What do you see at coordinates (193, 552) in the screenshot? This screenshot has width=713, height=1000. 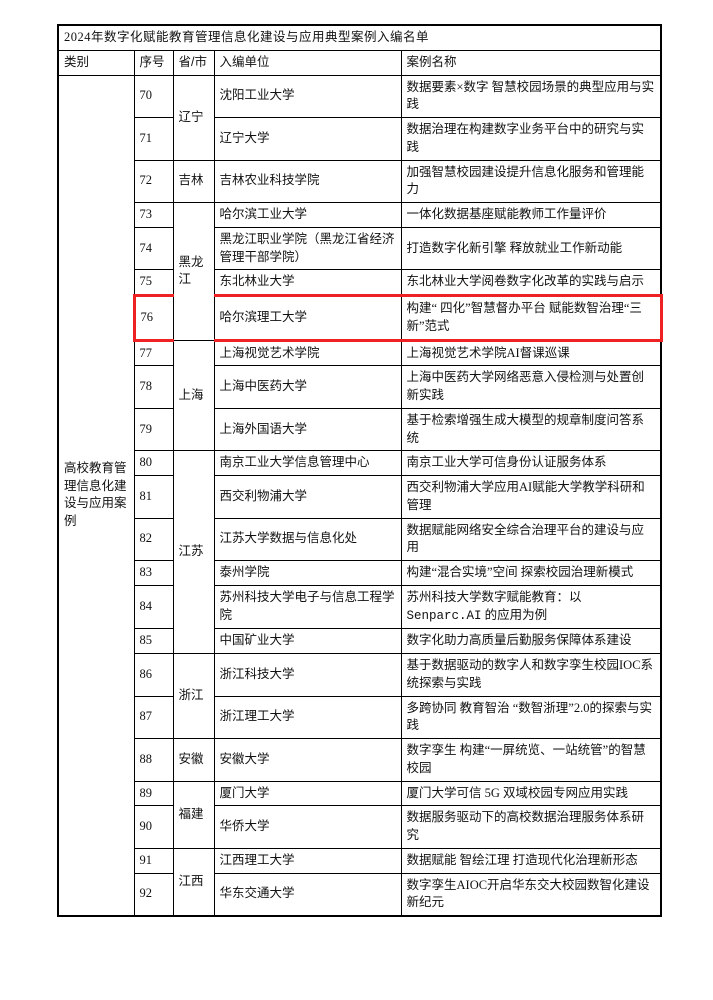 I see `province-cell: 江苏` at bounding box center [193, 552].